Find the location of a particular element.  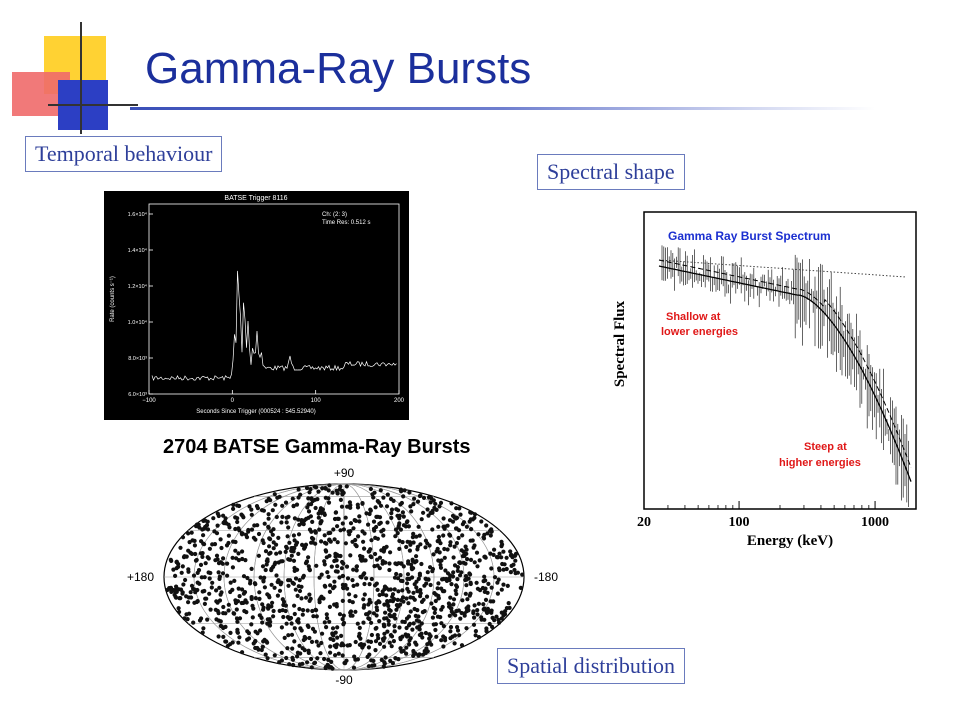

temporal-label: Temporal behaviour is located at coordinates (124, 154).